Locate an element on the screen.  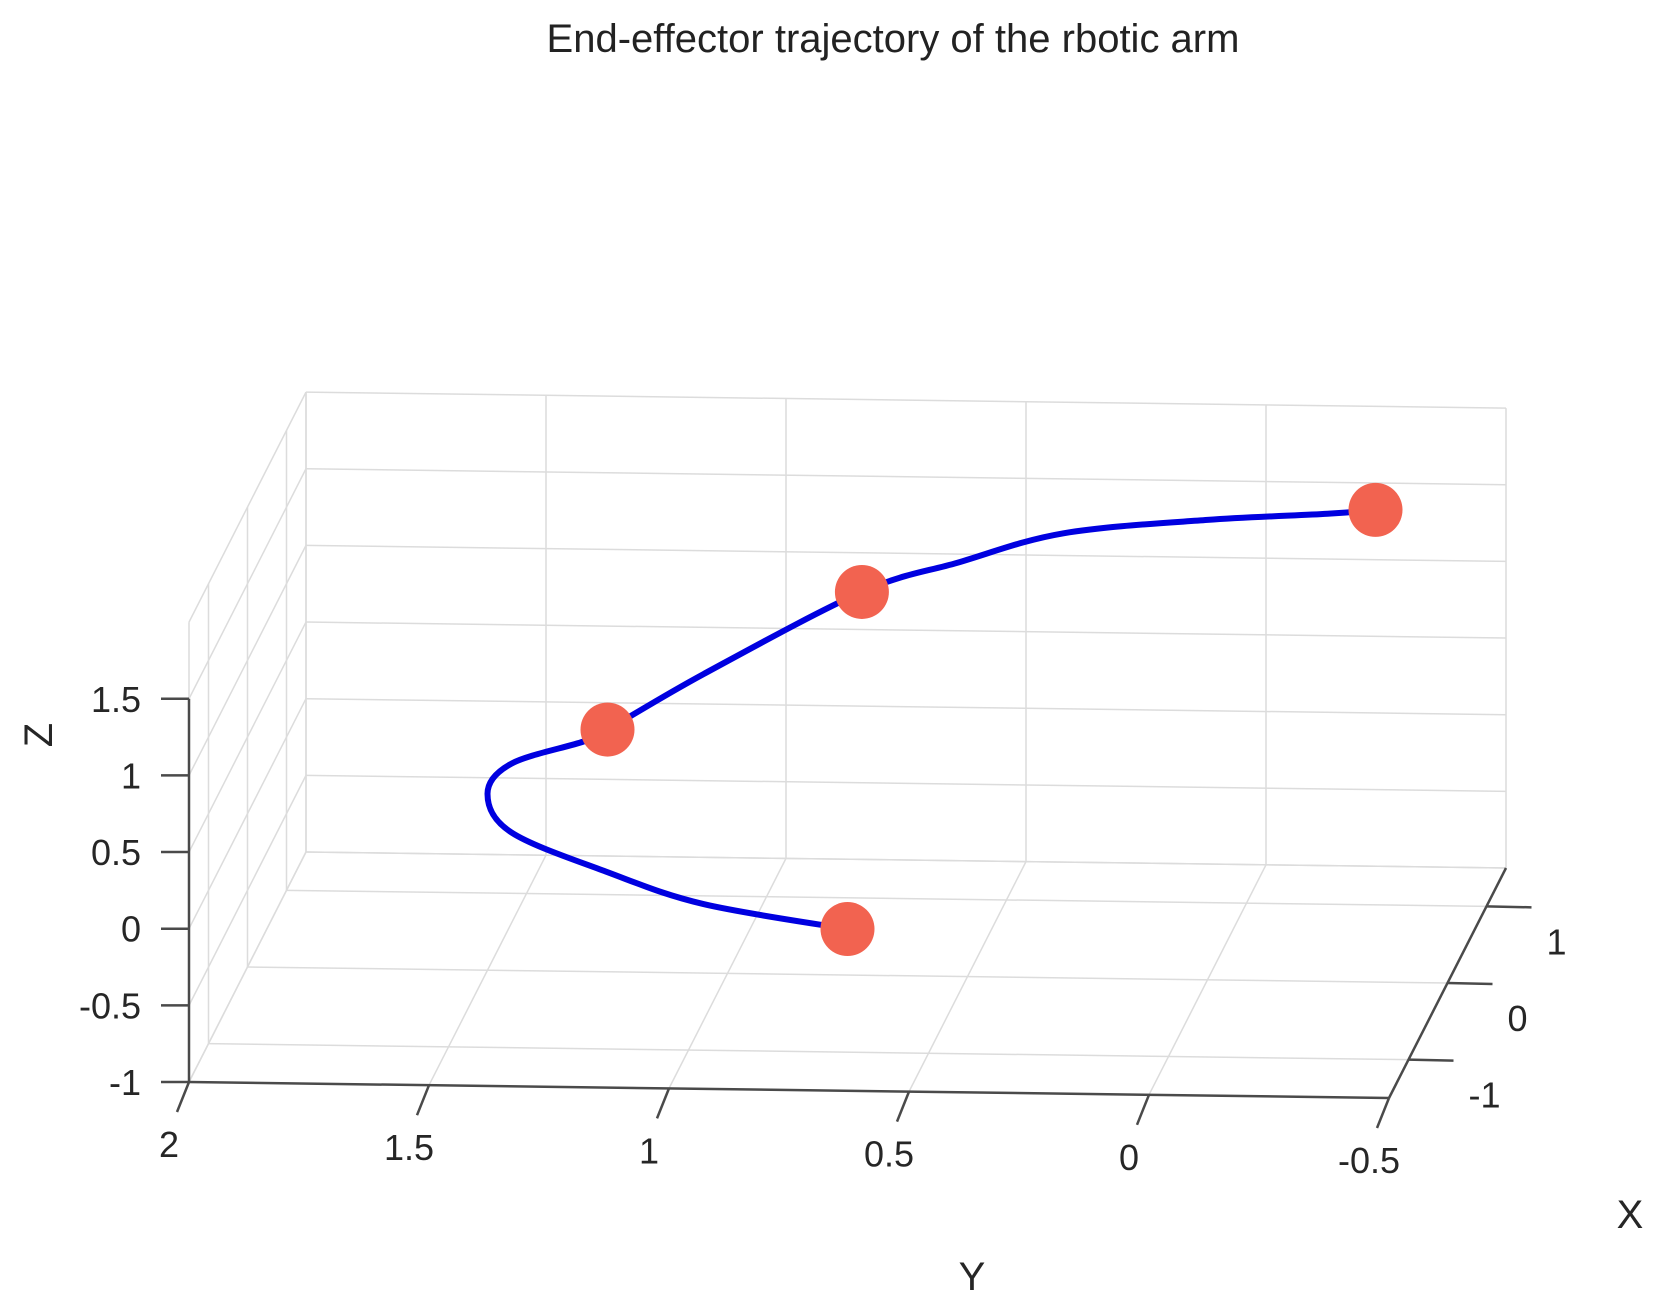
y-tick-label: -0.5 is located at coordinates (1369, 1160).